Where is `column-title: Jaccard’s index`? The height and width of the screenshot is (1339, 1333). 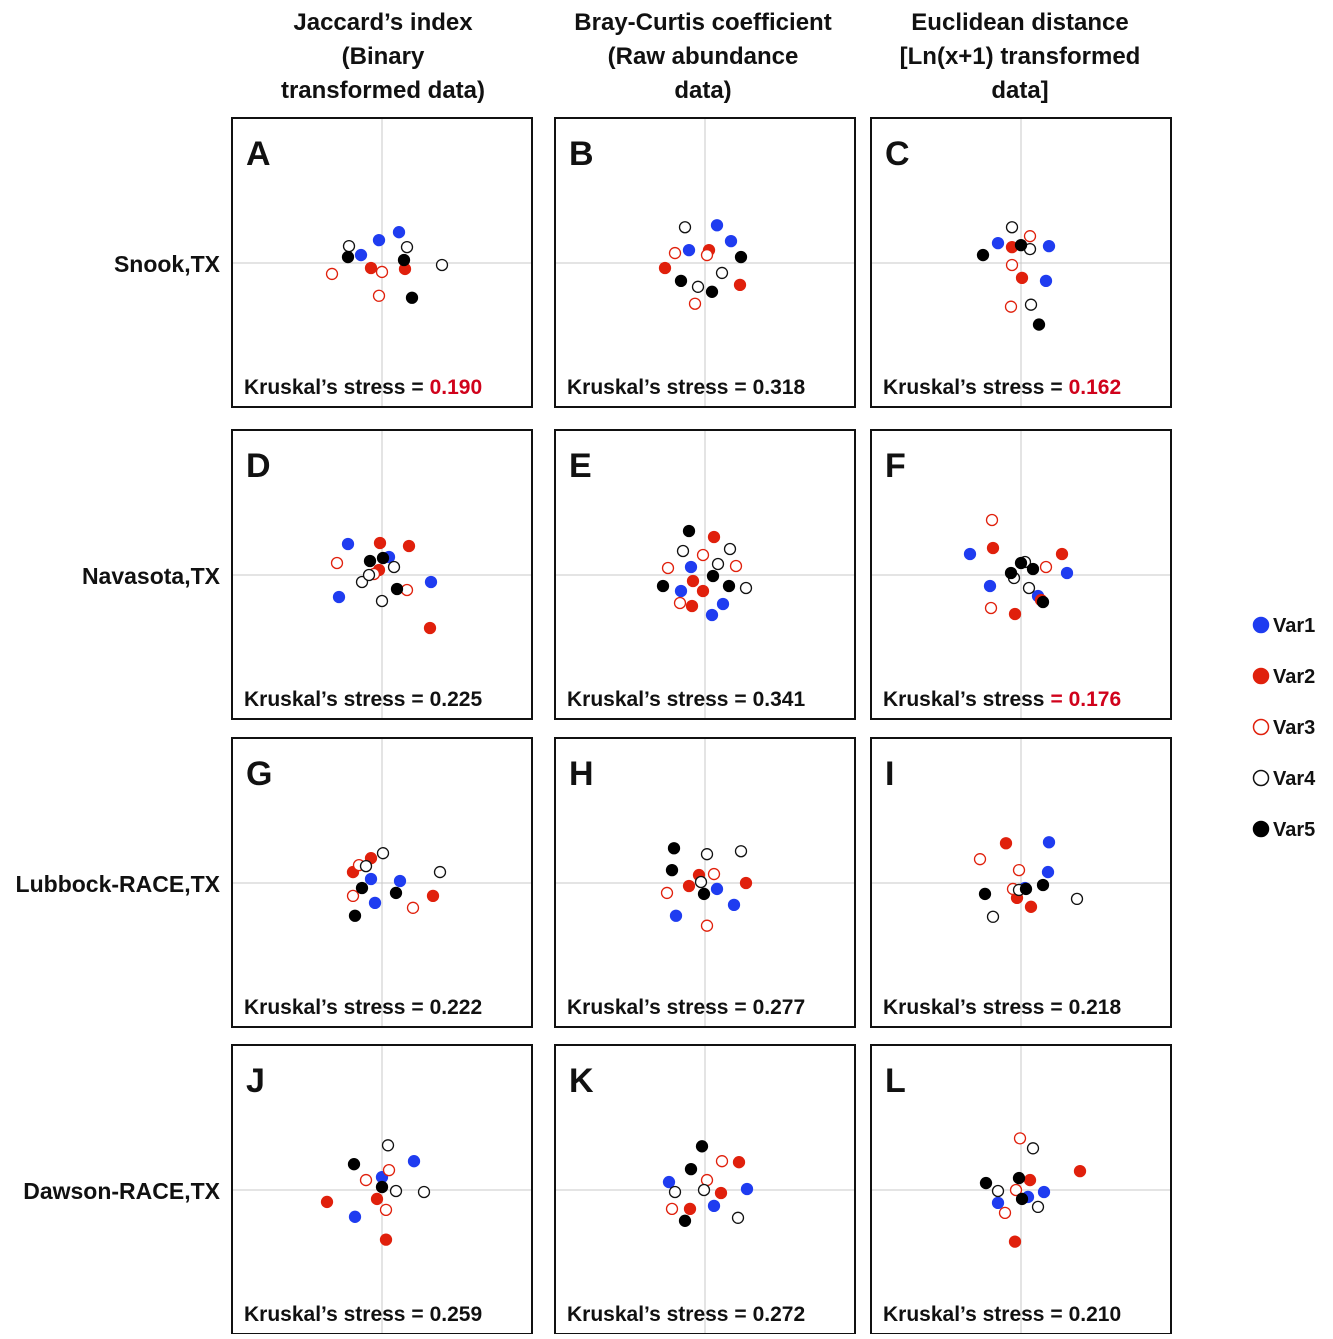 column-title: Jaccard’s index is located at coordinates (383, 22).